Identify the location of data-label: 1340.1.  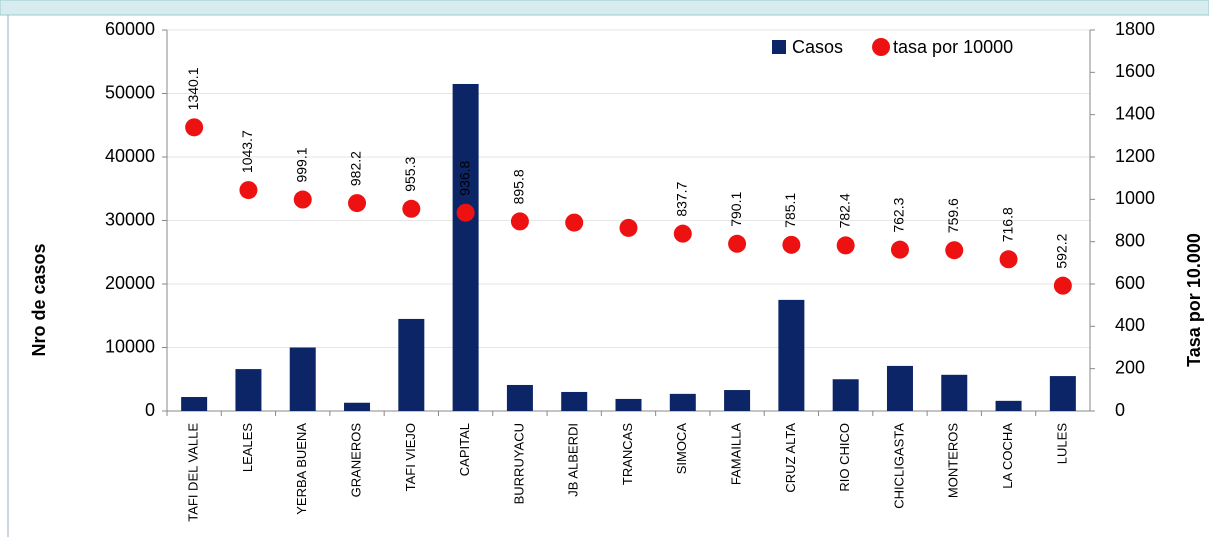
(193, 88).